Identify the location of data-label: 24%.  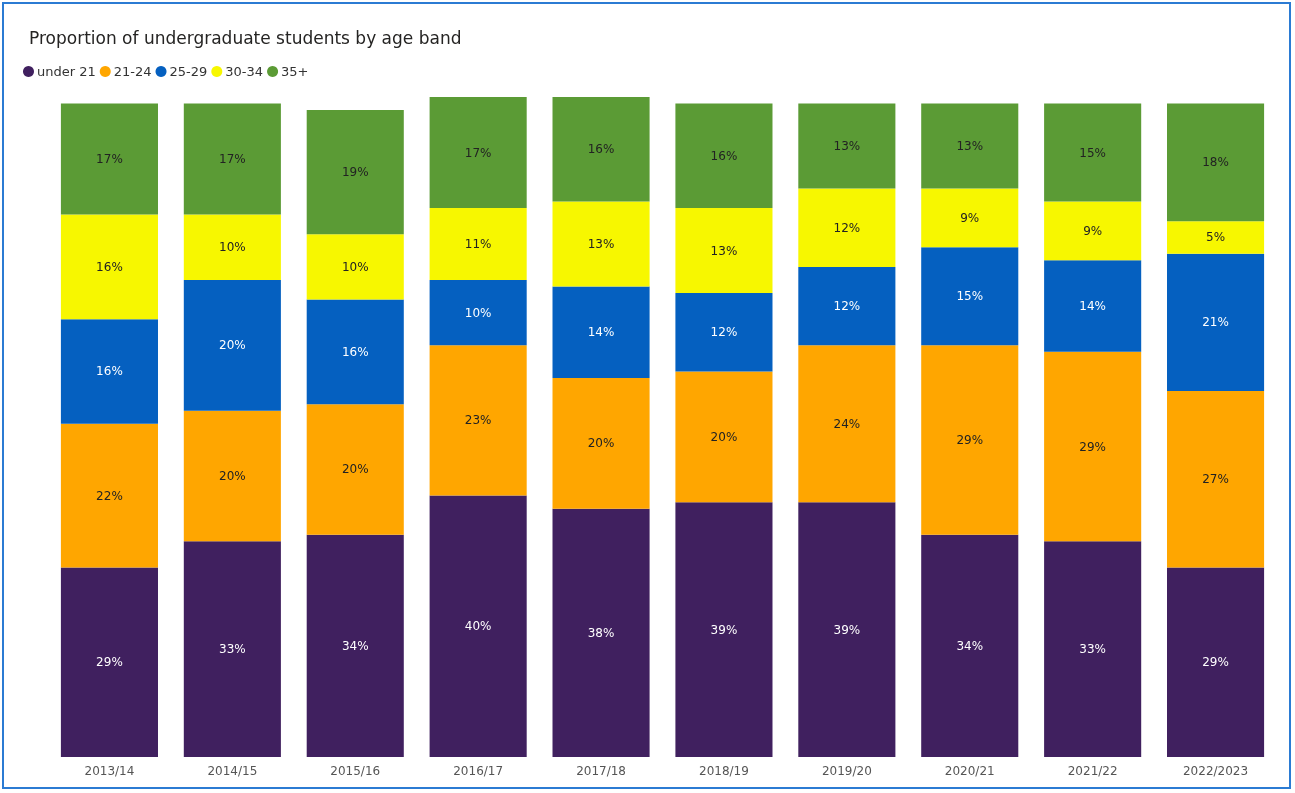
(847, 423).